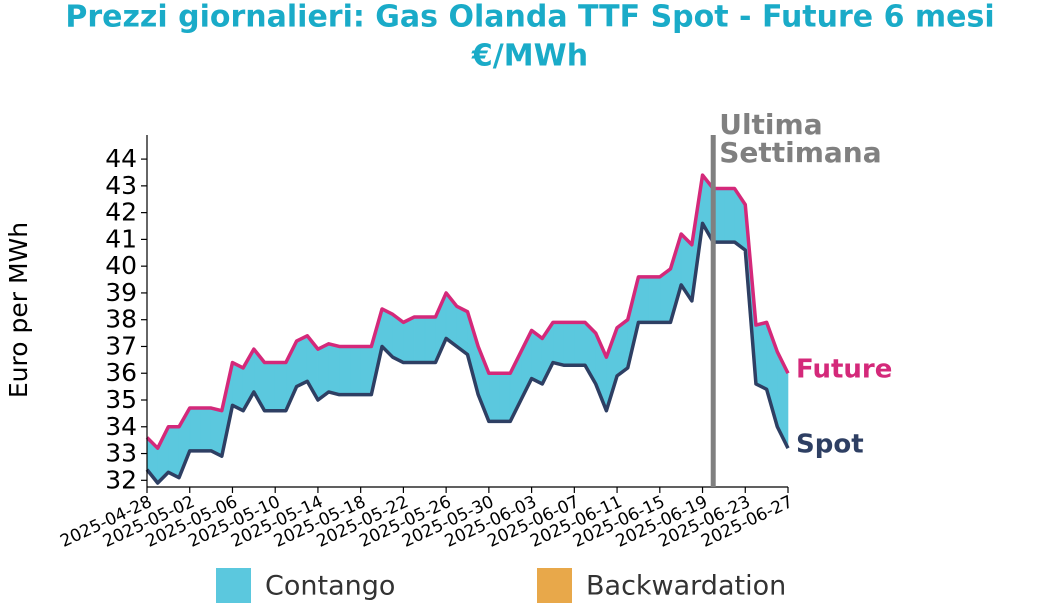 The image size is (1050, 608). I want to click on annotation-label: Settimana, so click(800, 152).